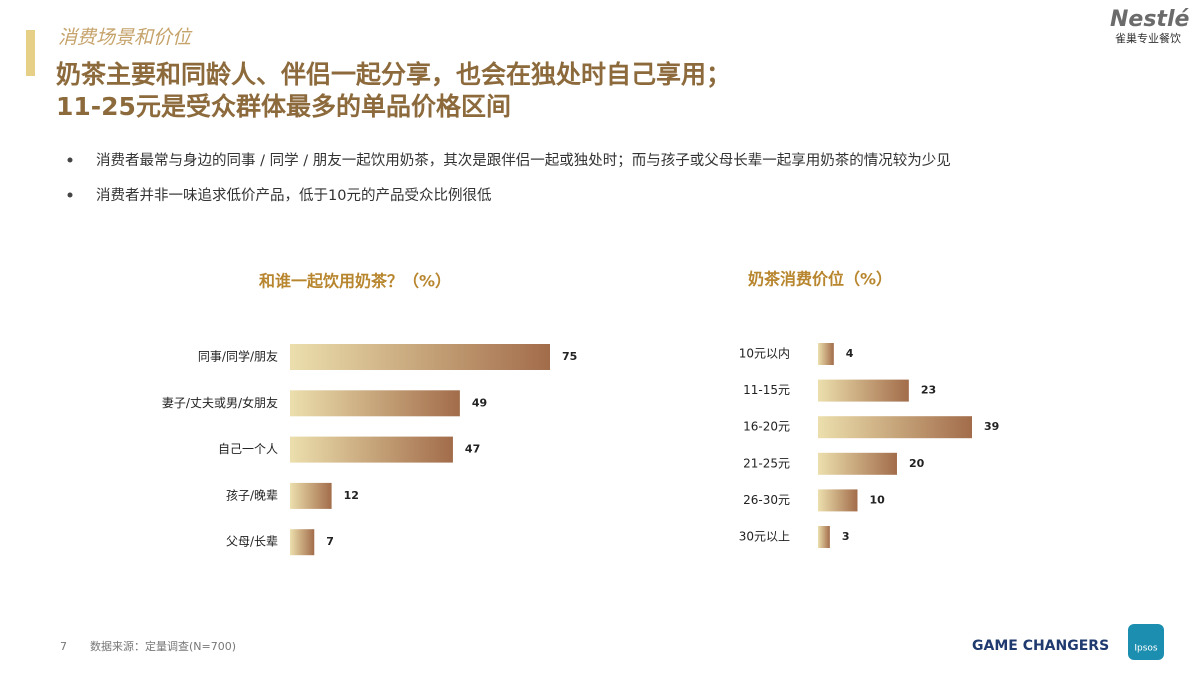 This screenshot has width=1200, height=675. What do you see at coordinates (766, 427) in the screenshot?
I see `category-label: 16-20元` at bounding box center [766, 427].